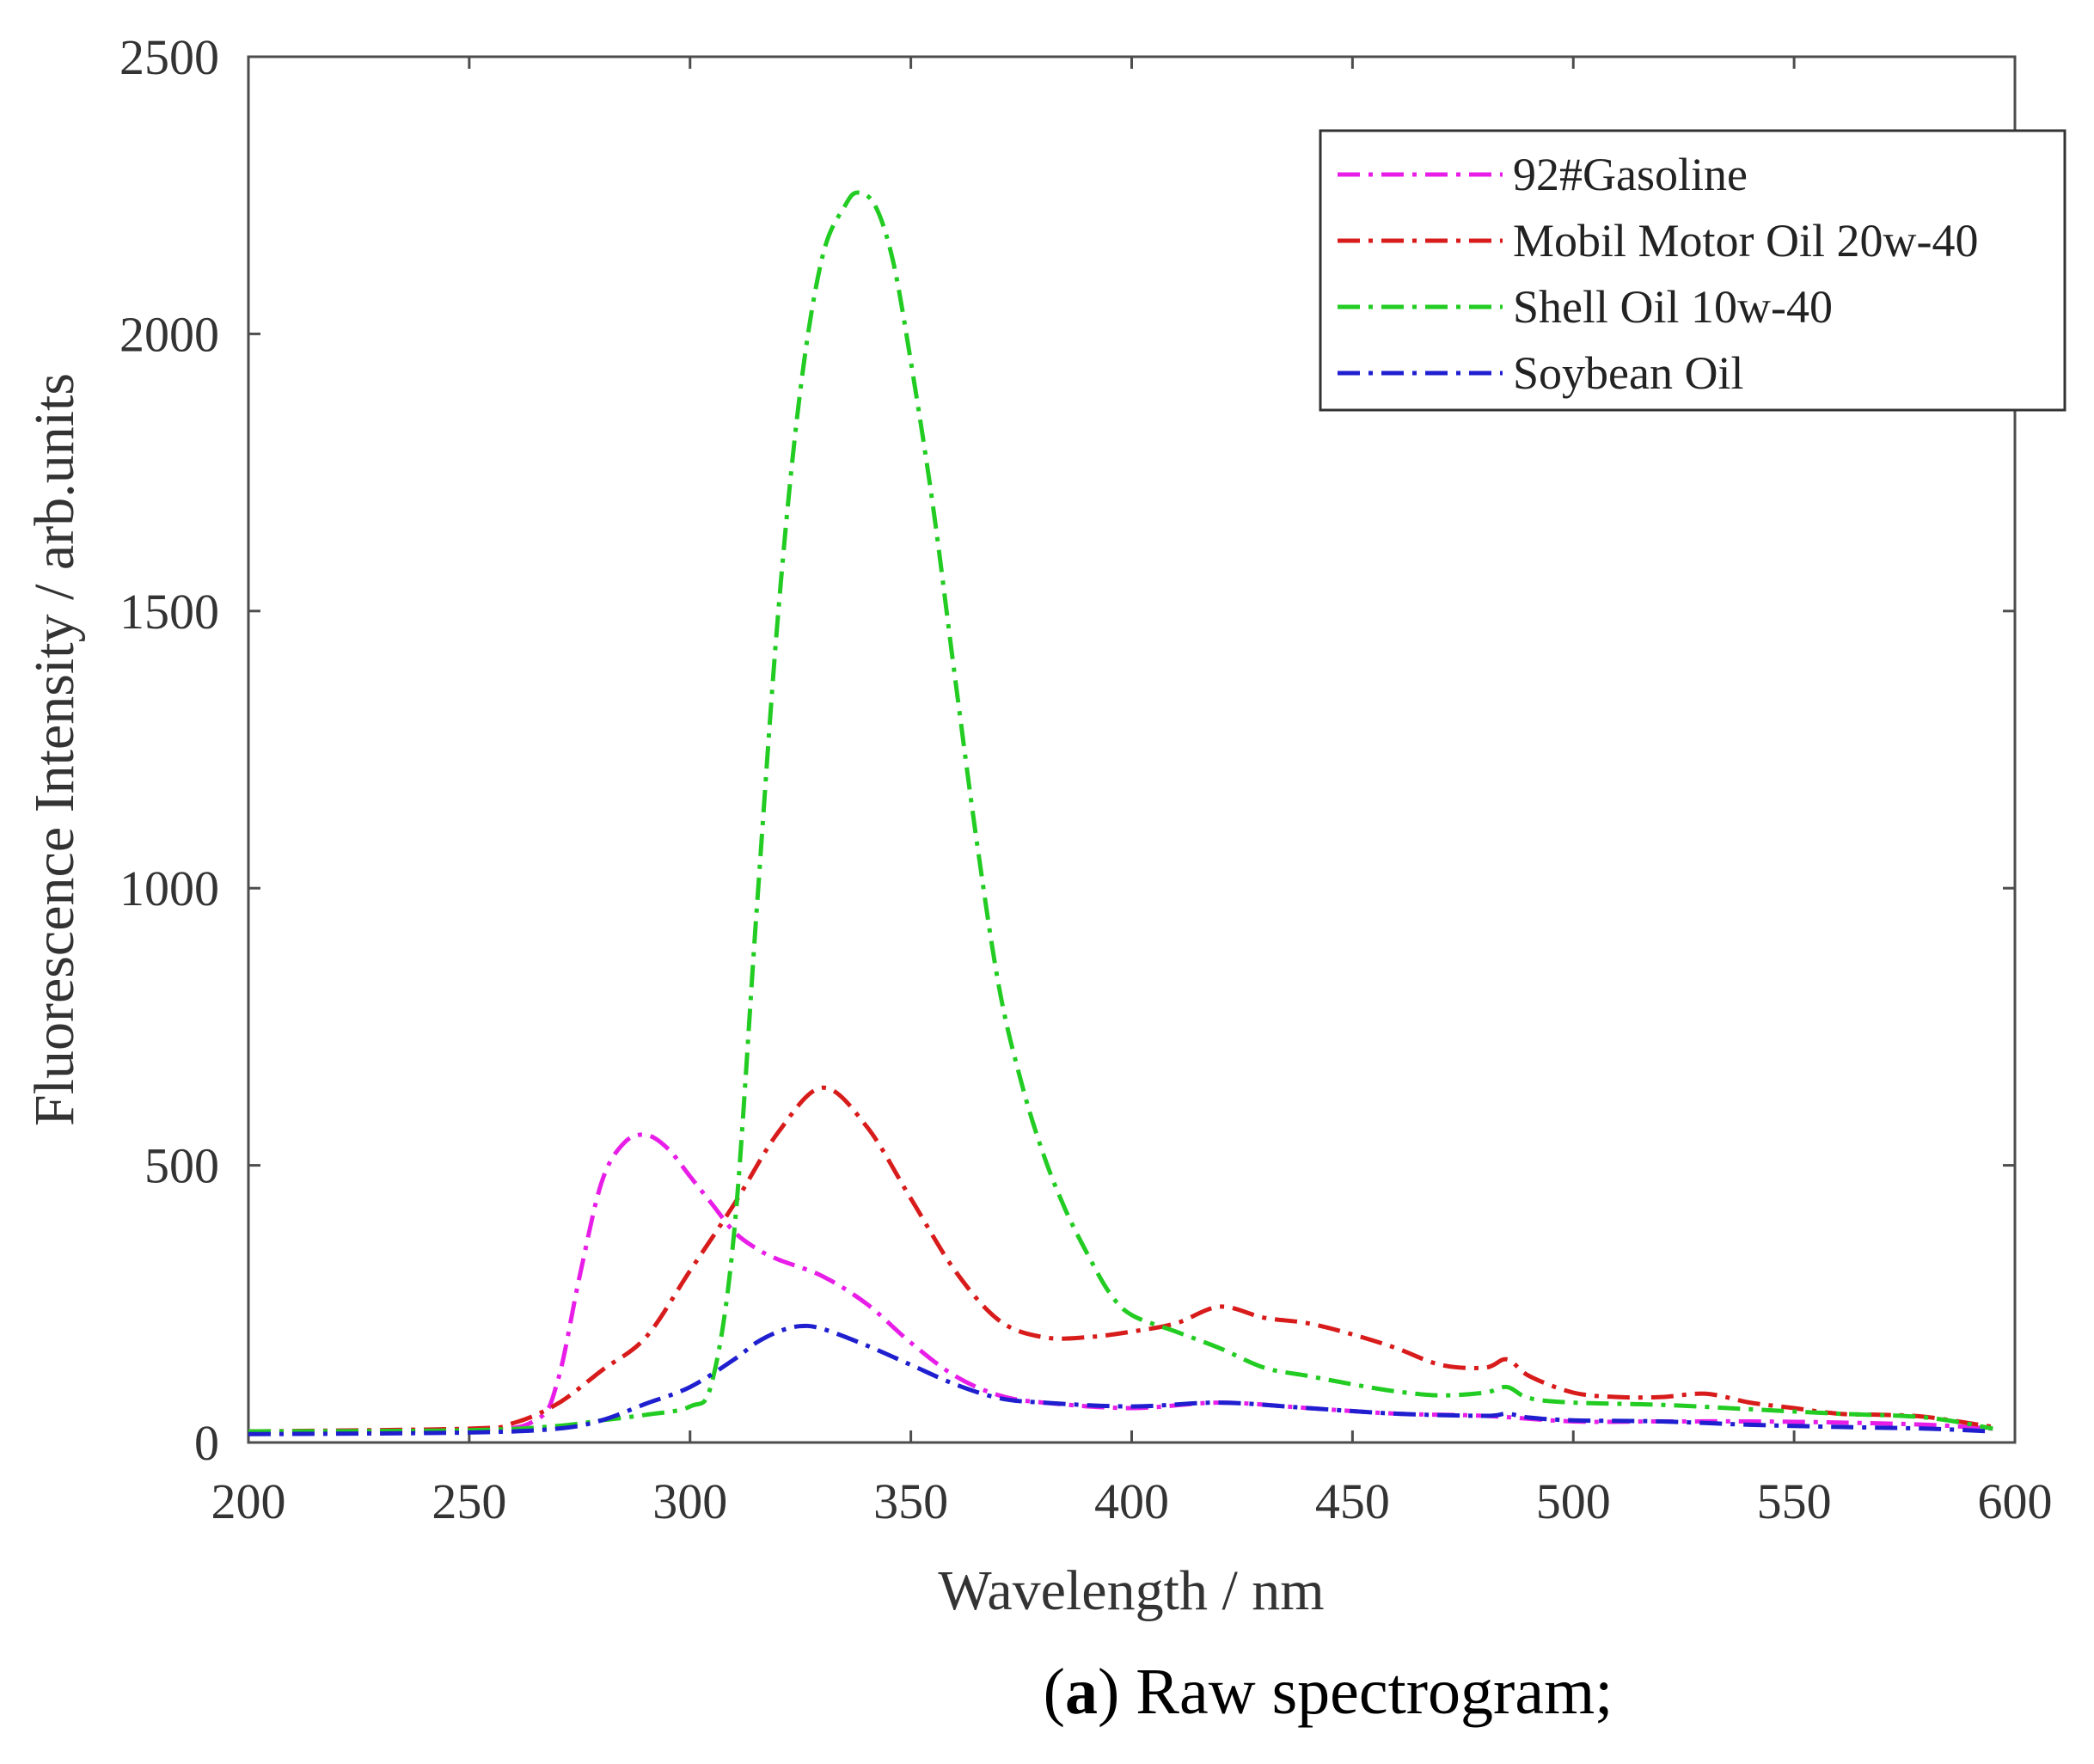 Image resolution: width=2094 pixels, height=1764 pixels. What do you see at coordinates (169, 888) in the screenshot?
I see `y-tick-label: 1000` at bounding box center [169, 888].